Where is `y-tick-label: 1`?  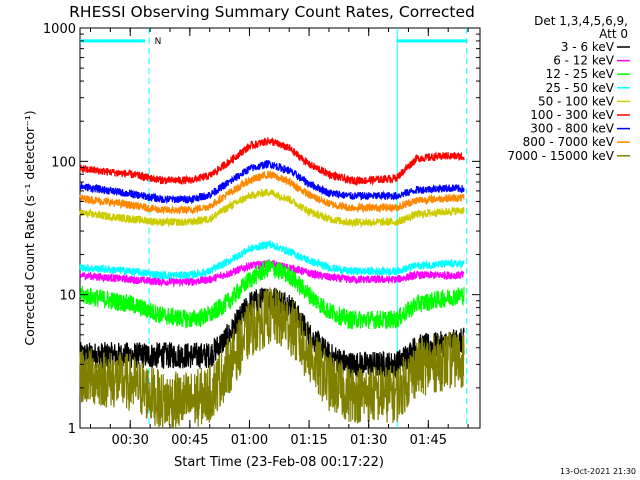
y-tick-label: 1 is located at coordinates (72, 429).